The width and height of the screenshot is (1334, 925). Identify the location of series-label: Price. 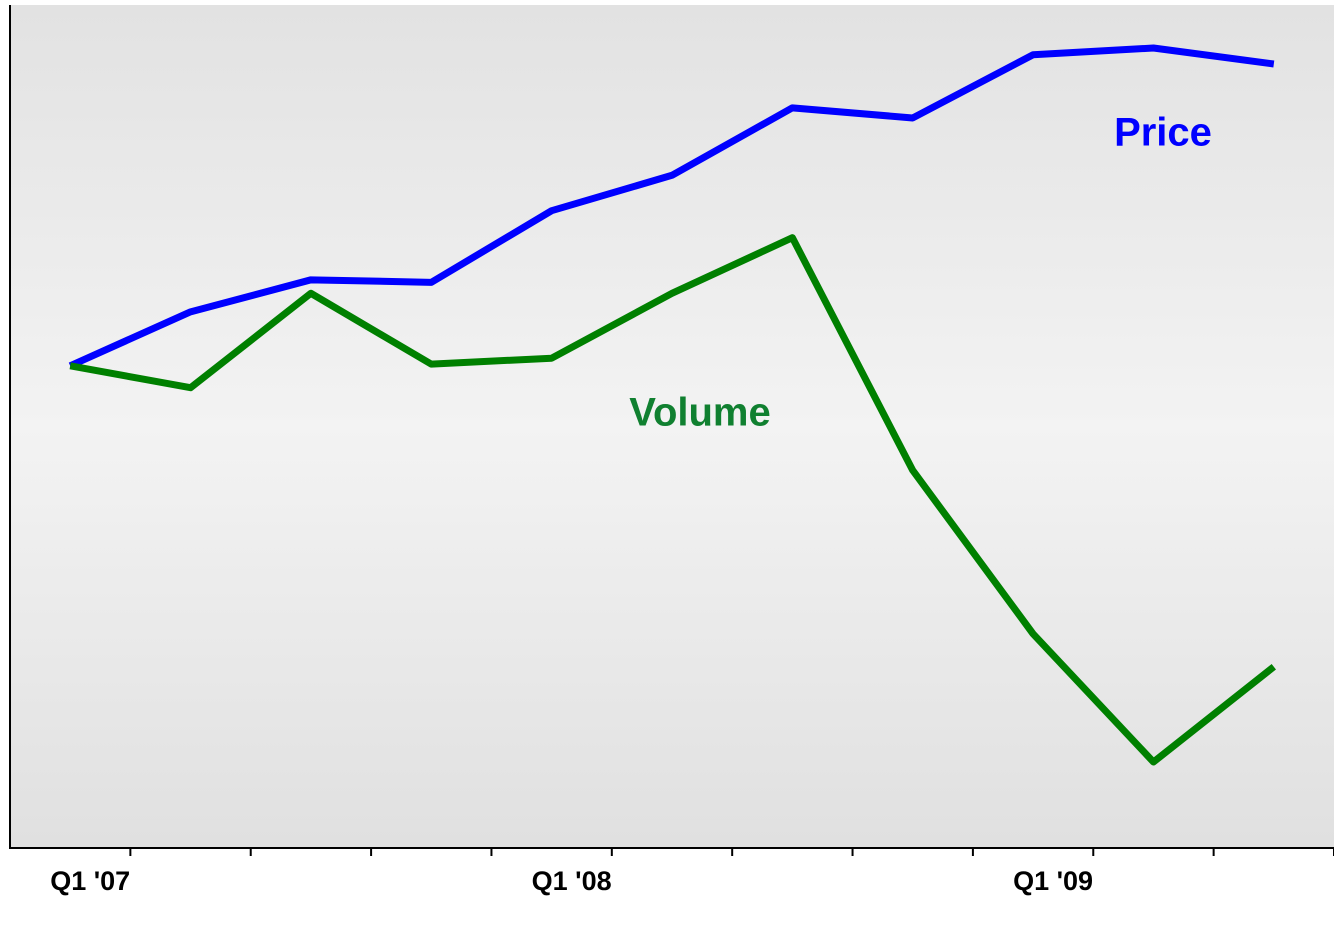
(1163, 133).